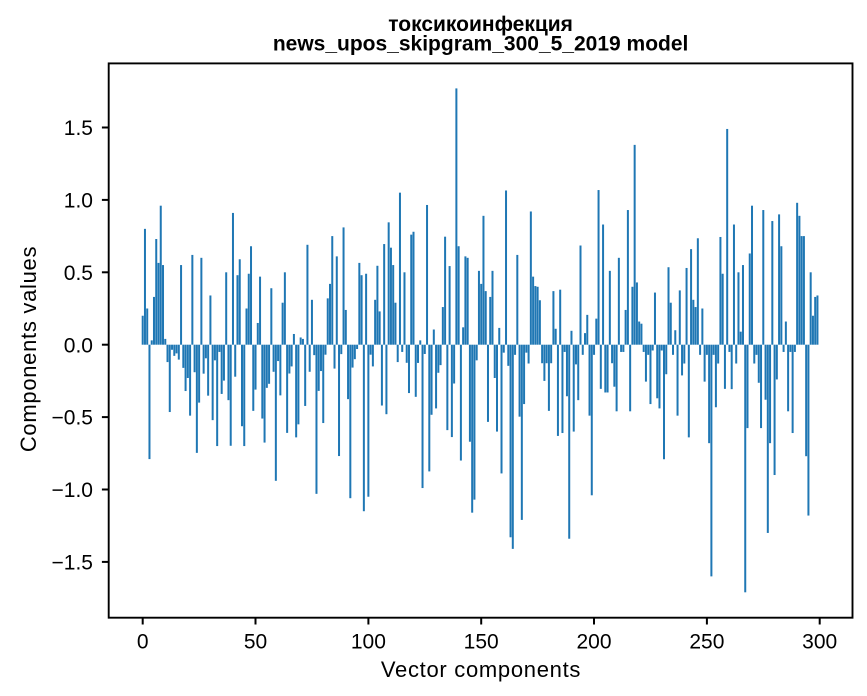 The height and width of the screenshot is (696, 867). What do you see at coordinates (72, 490) in the screenshot?
I see `svg-text: −1.0` at bounding box center [72, 490].